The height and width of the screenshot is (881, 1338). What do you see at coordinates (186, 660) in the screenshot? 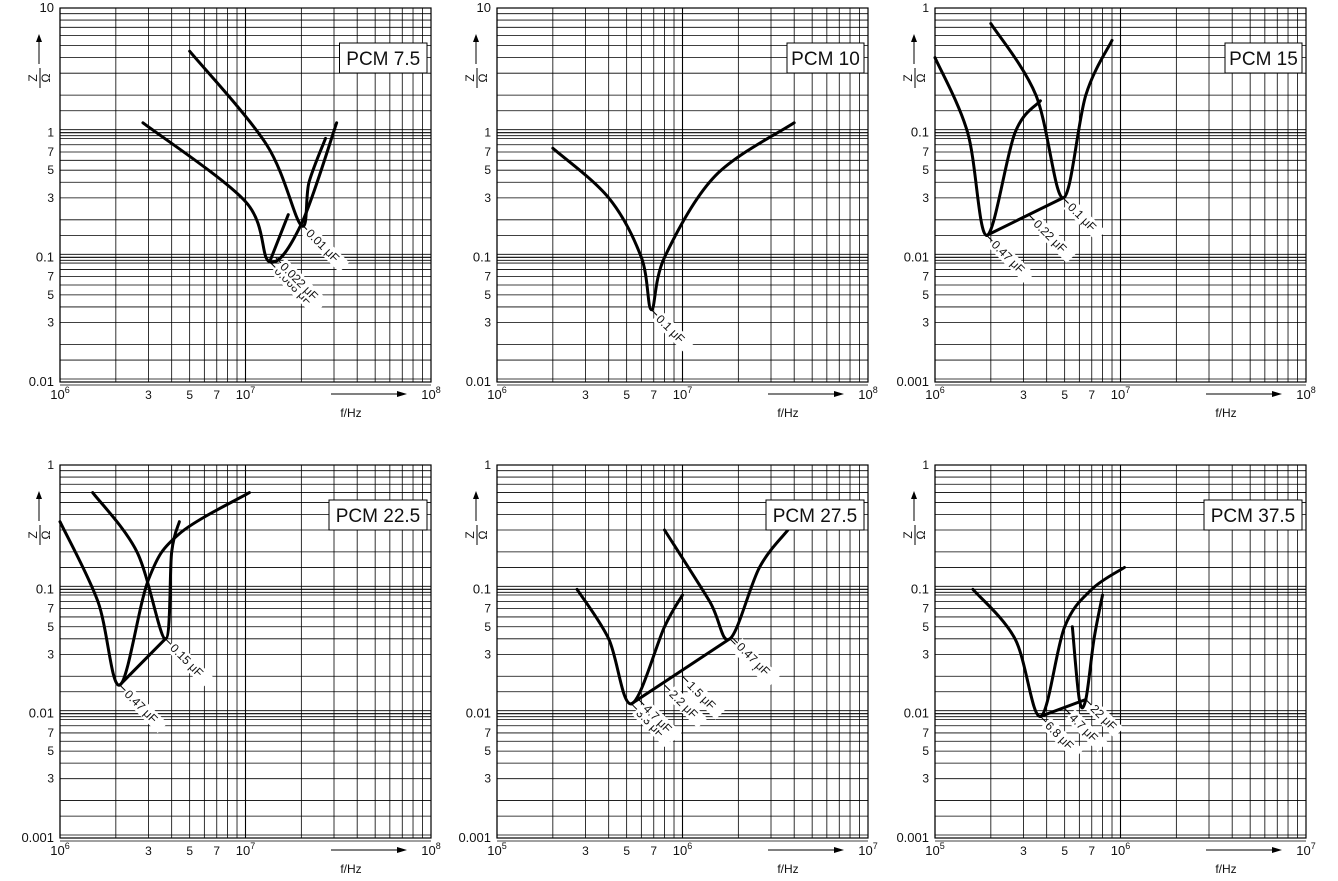
I see `capacitance-label: 0.15 μF` at bounding box center [186, 660].